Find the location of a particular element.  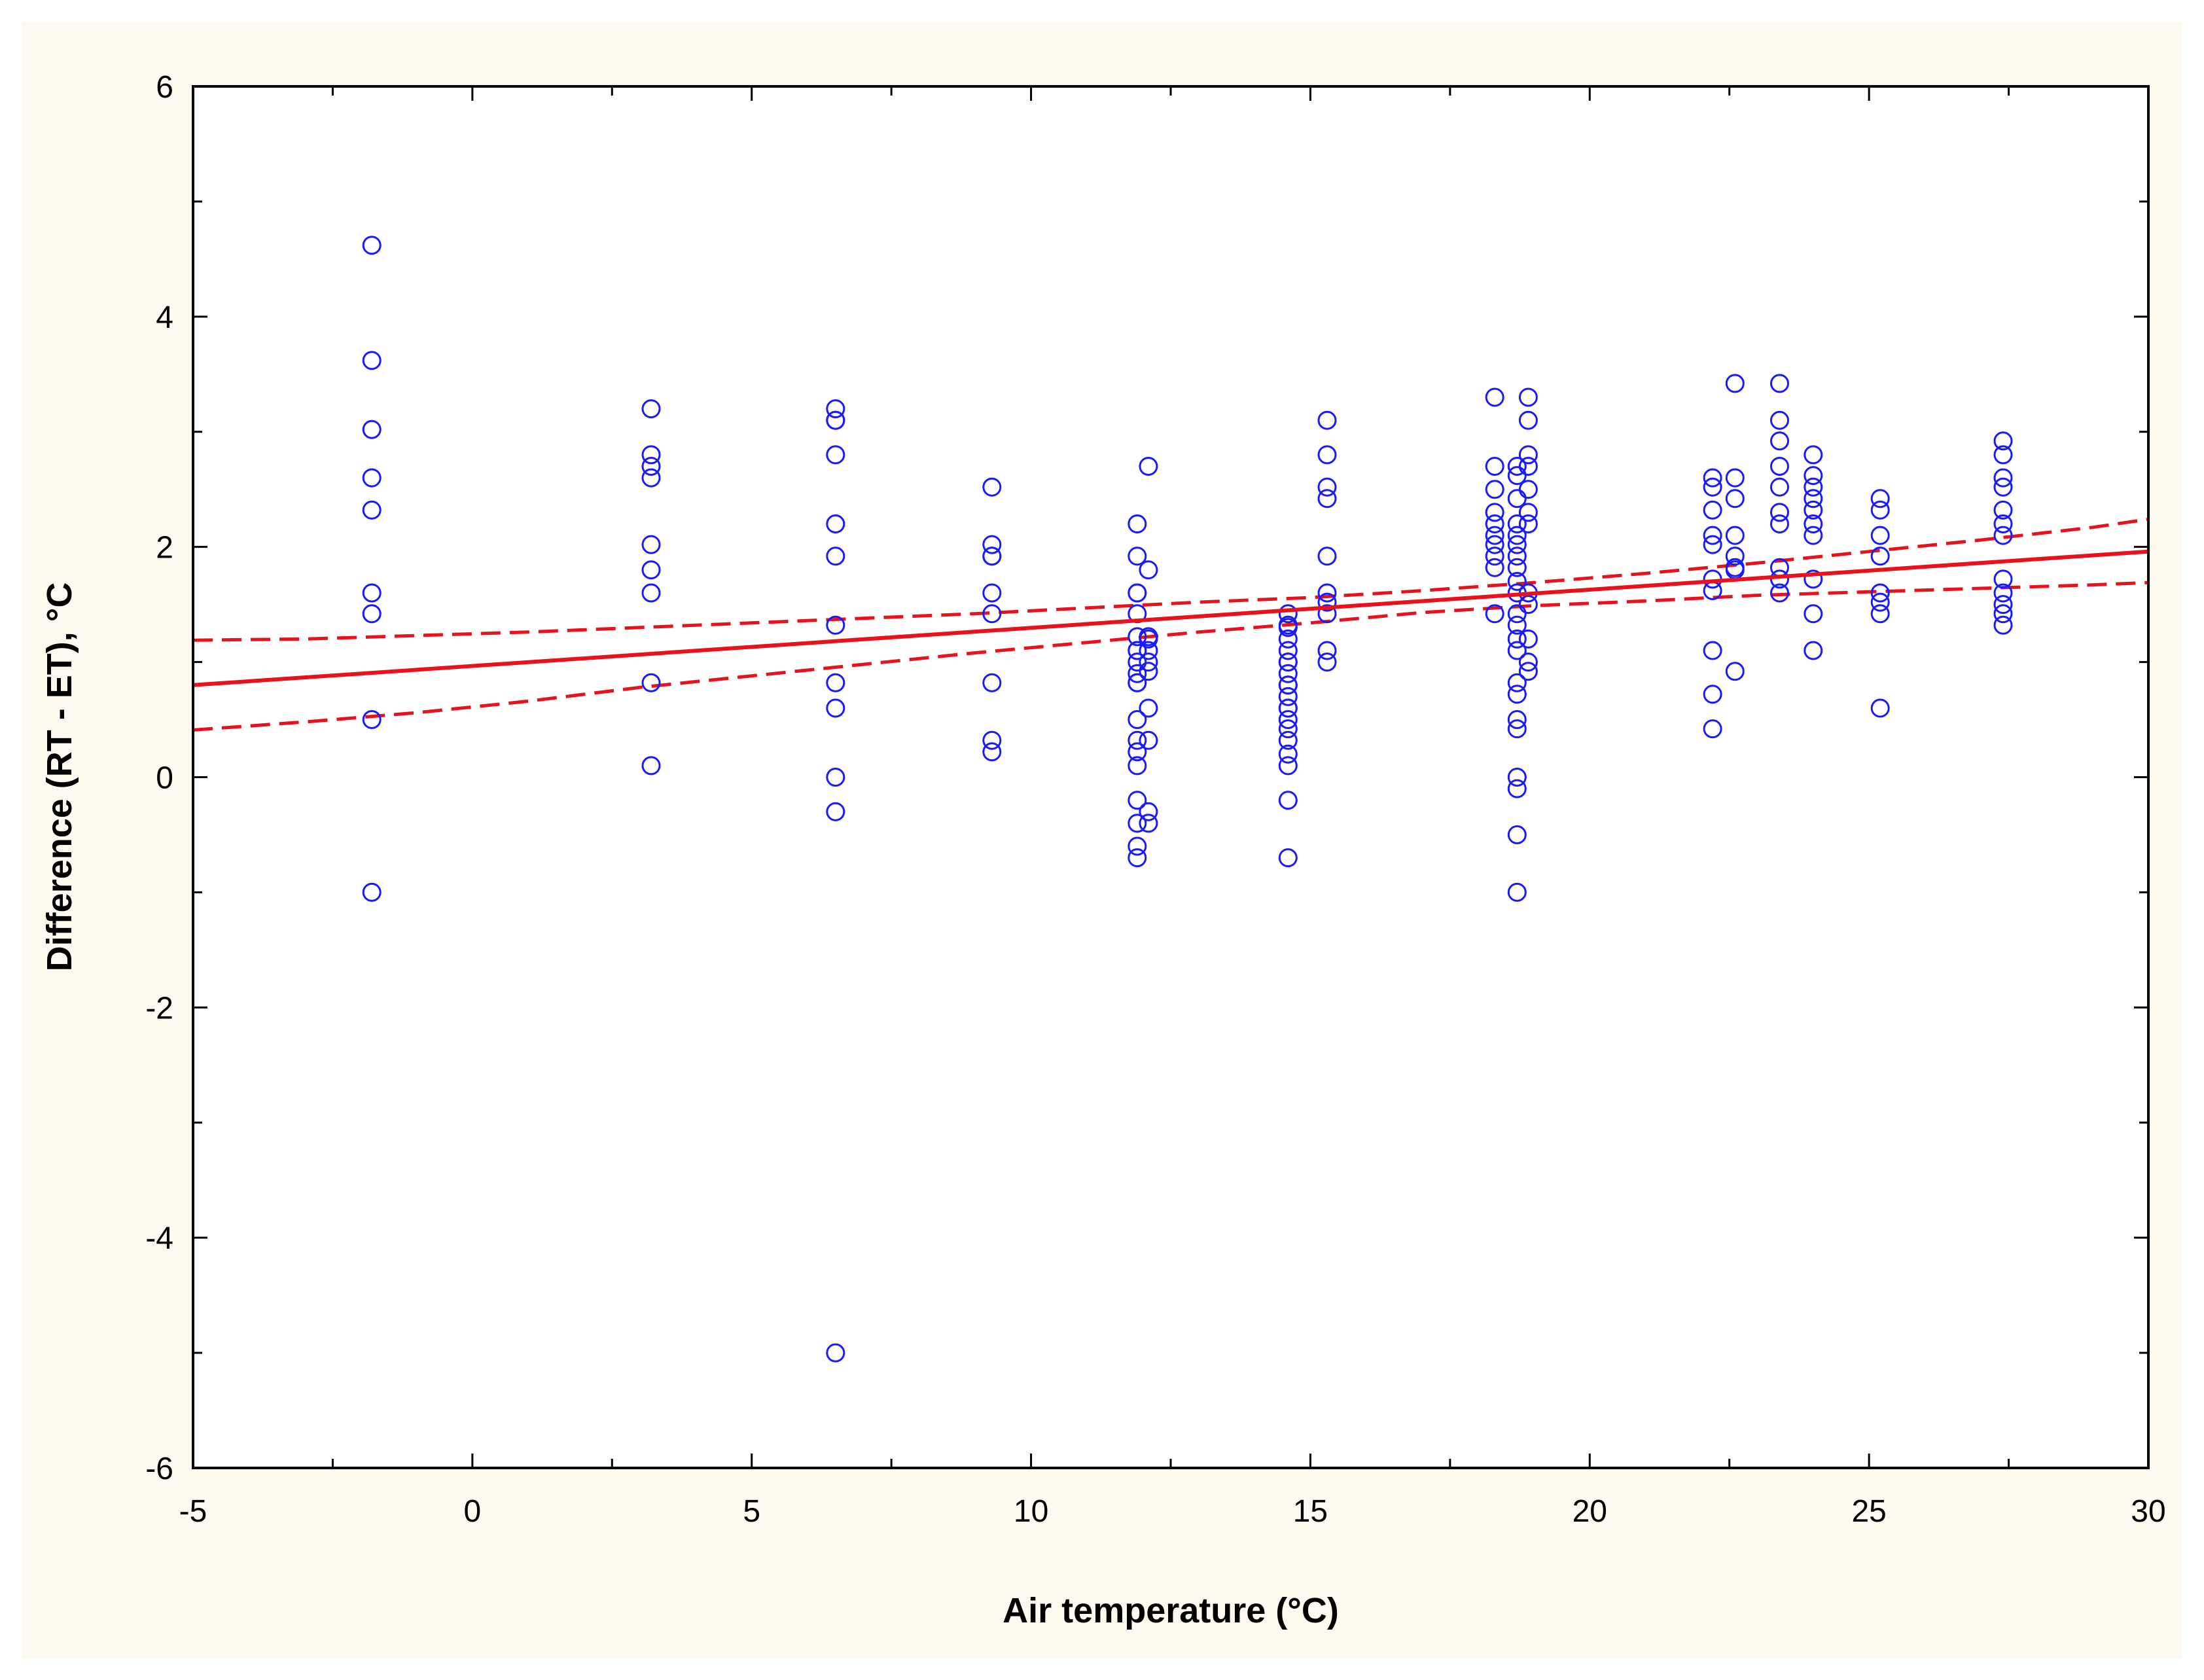

x-axis-title: Air temperature (°C) is located at coordinates (1171, 1610).